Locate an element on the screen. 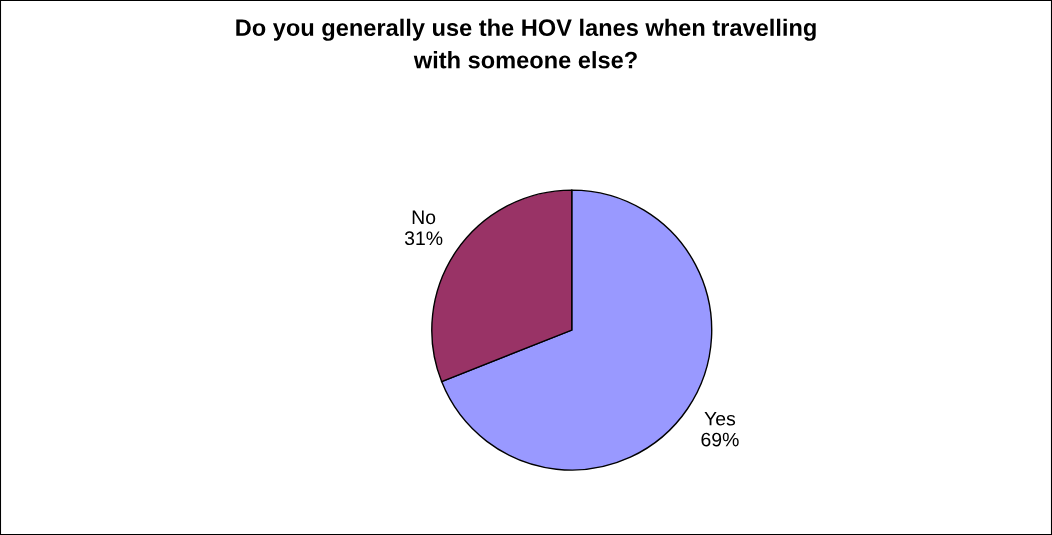 The image size is (1052, 535). slice-label: Yes is located at coordinates (720, 418).